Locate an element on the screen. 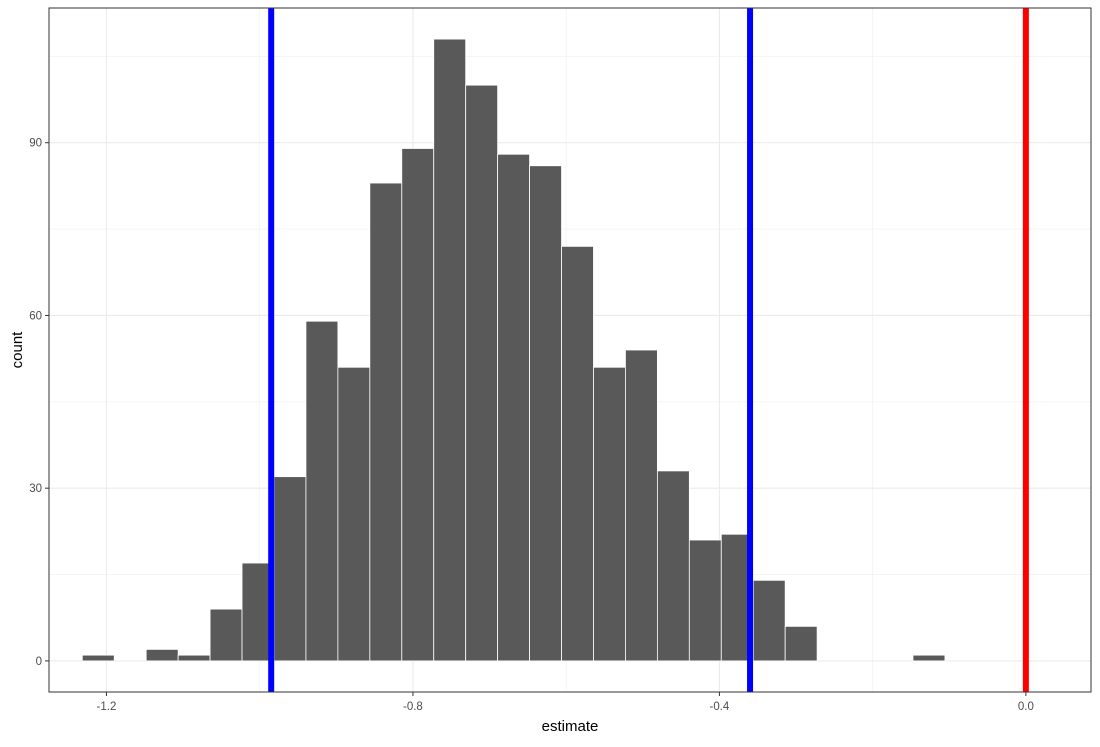 This screenshot has width=1100, height=747. x-axis-title: estimate is located at coordinates (570, 726).